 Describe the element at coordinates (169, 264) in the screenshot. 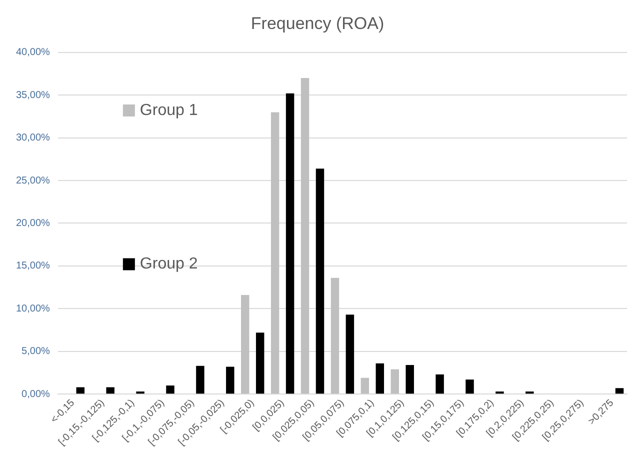

I see `legend-label: Group 2` at that location.